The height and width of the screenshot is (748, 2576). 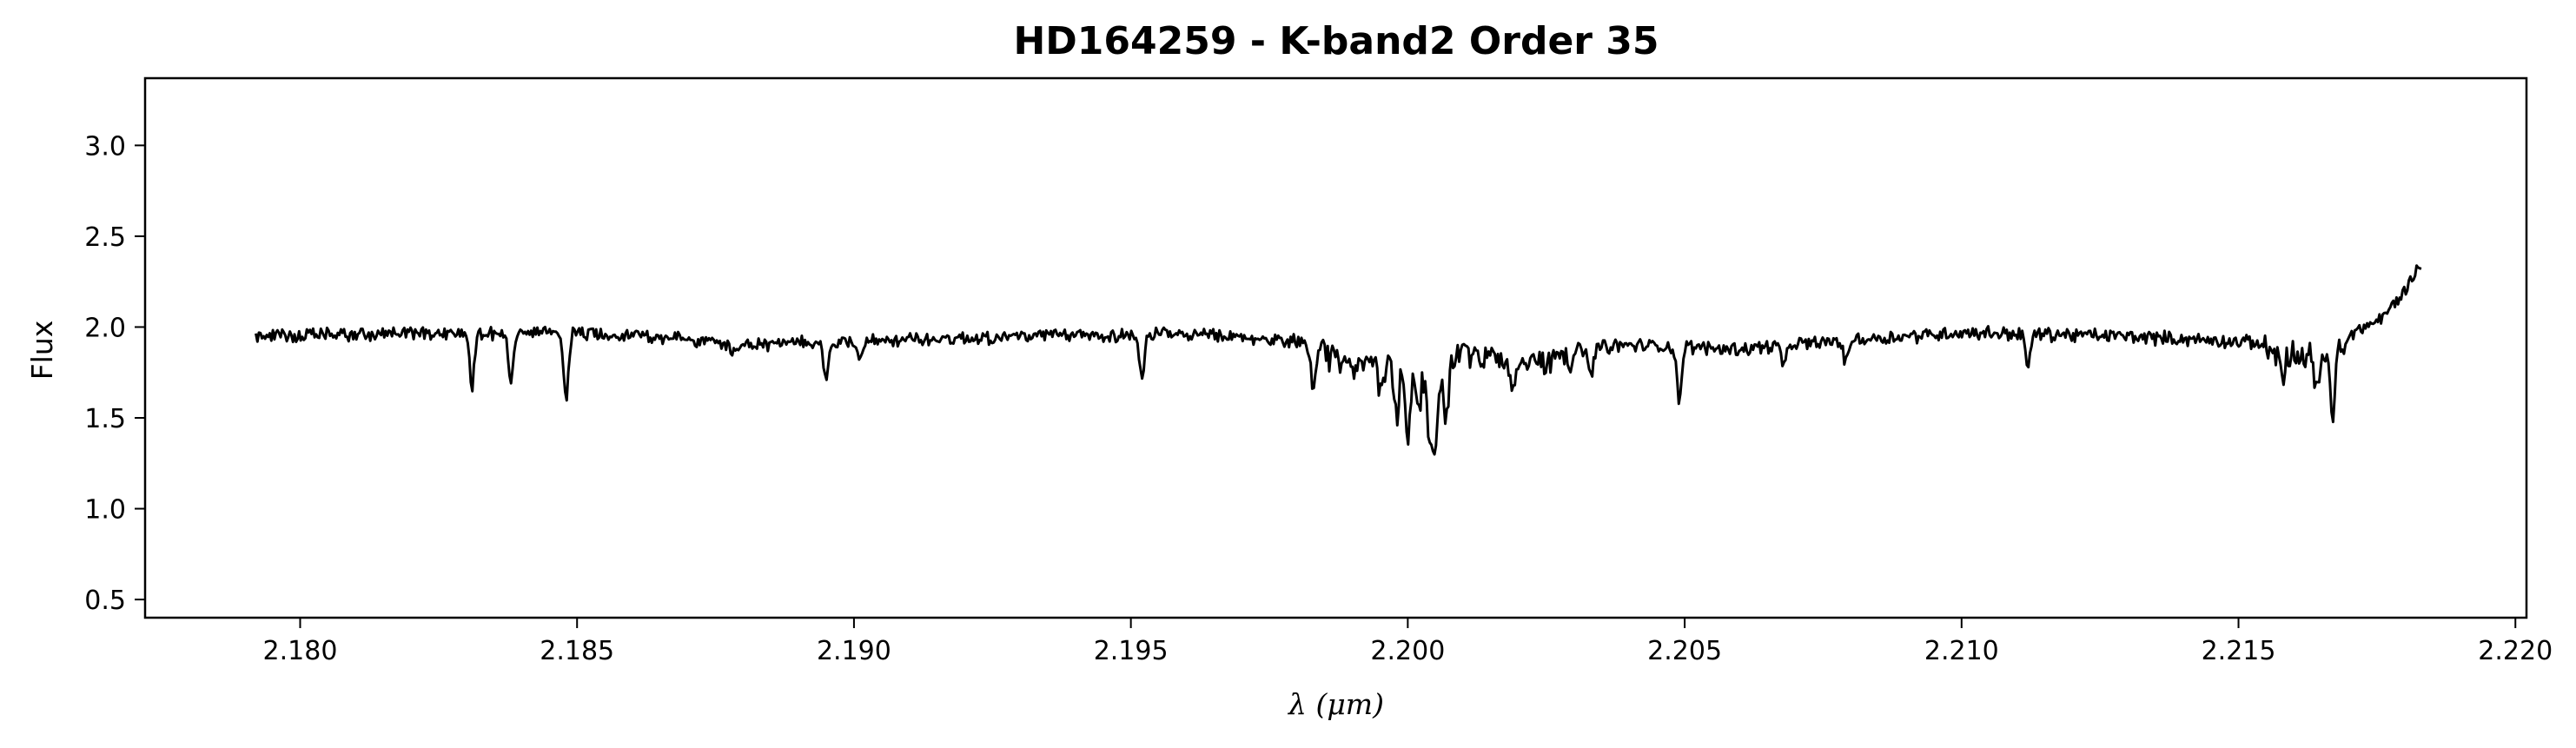 I want to click on x-tick-label: 2.190, so click(x=854, y=651).